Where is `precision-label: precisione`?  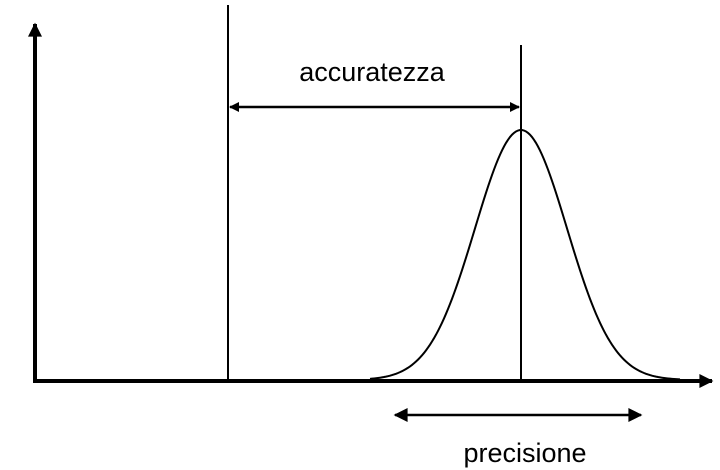 precision-label: precisione is located at coordinates (524, 453).